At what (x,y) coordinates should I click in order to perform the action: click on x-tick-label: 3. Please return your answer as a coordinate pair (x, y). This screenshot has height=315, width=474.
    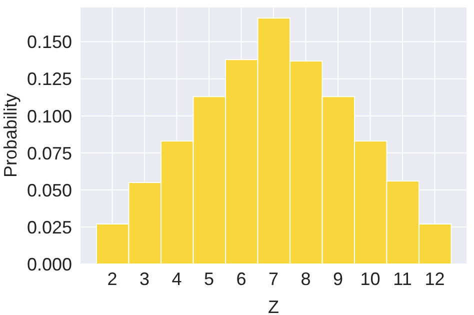
    Looking at the image, I should click on (144, 278).